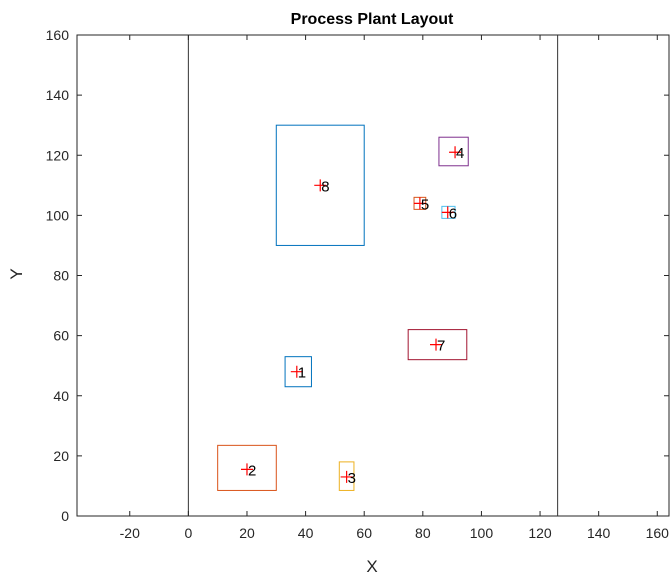 This screenshot has height=578, width=671. I want to click on y-axis-label: Y, so click(16, 273).